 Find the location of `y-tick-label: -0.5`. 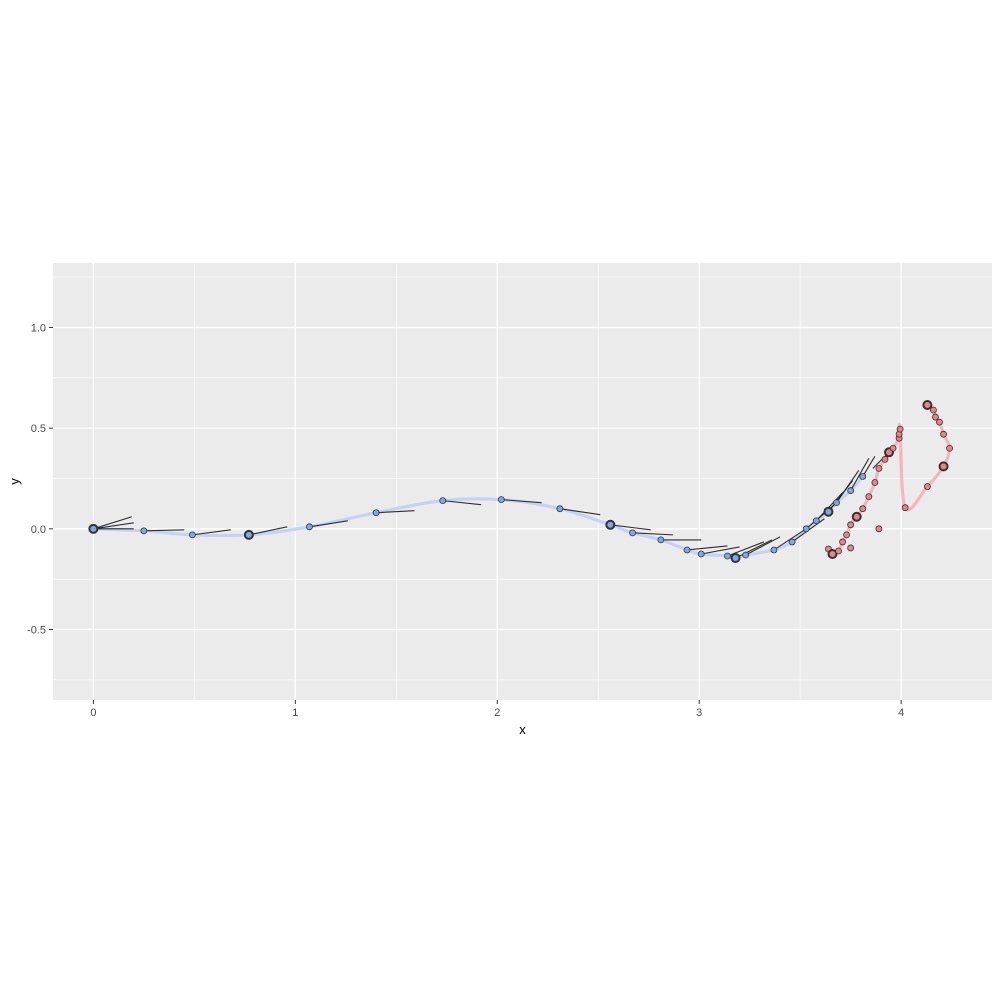

y-tick-label: -0.5 is located at coordinates (36, 631).